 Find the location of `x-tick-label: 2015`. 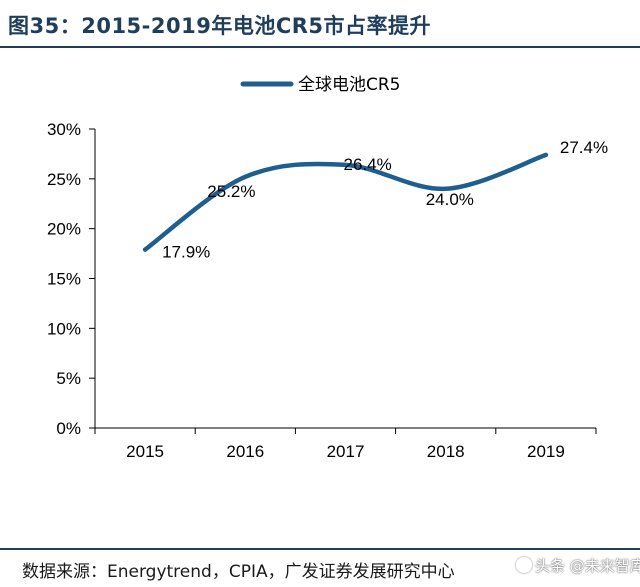

x-tick-label: 2015 is located at coordinates (145, 451).